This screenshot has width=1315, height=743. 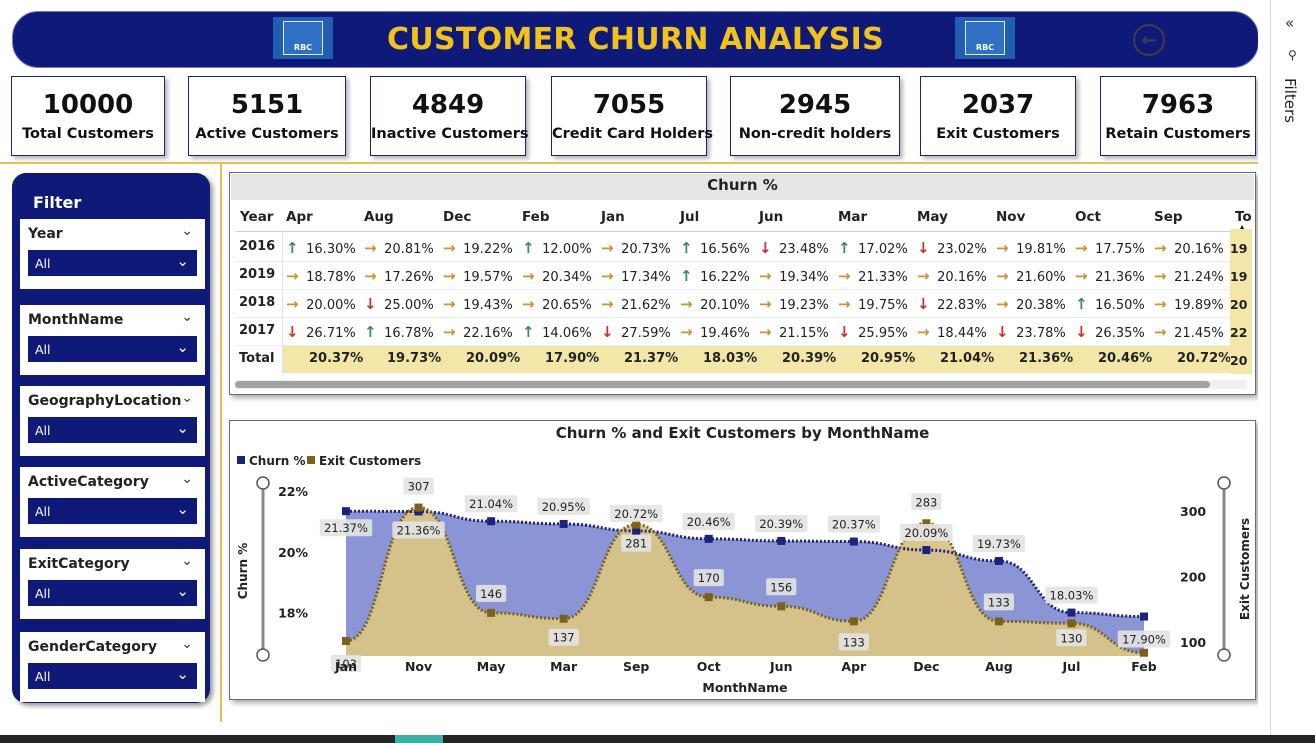 What do you see at coordinates (419, 531) in the screenshot?
I see `churn-data-label: 21.36%` at bounding box center [419, 531].